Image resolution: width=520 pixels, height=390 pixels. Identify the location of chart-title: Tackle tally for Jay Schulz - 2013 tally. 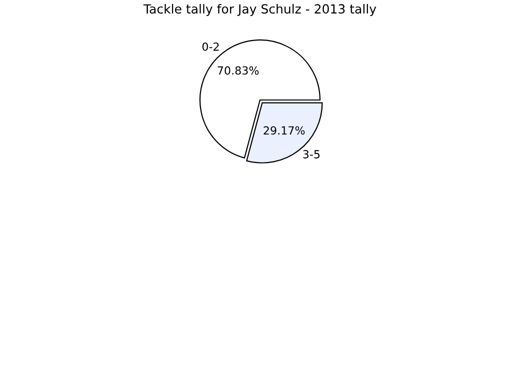
(259, 10).